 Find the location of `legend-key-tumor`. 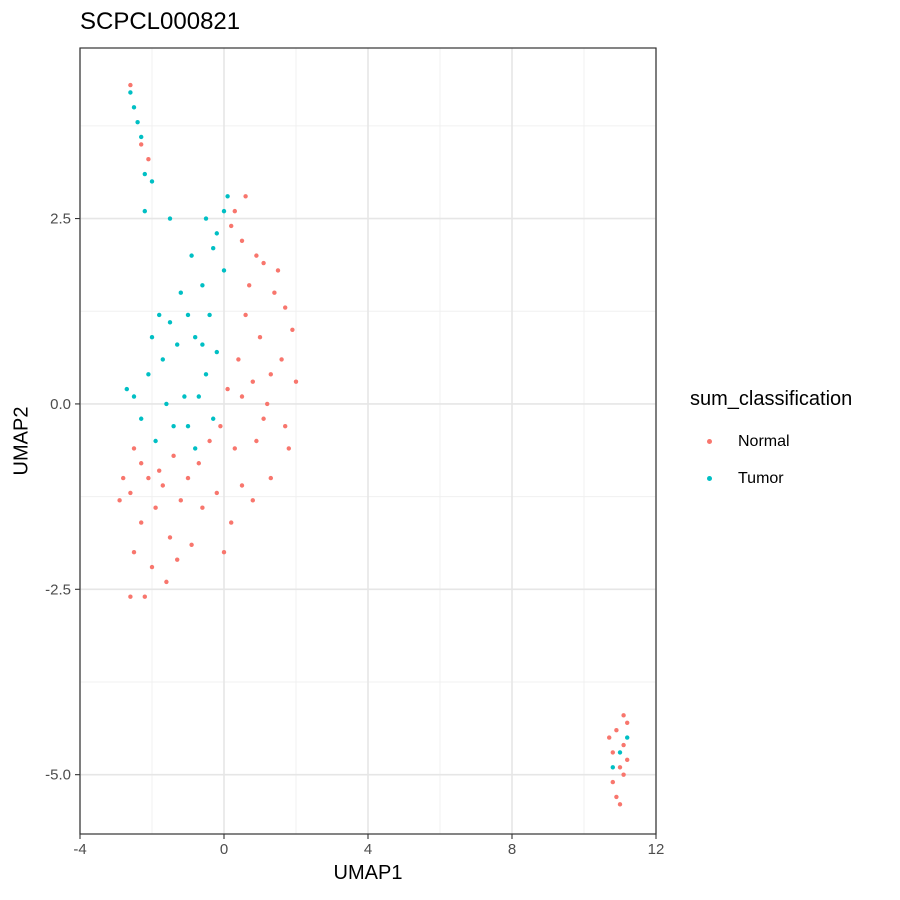

legend-key-tumor is located at coordinates (709, 478).